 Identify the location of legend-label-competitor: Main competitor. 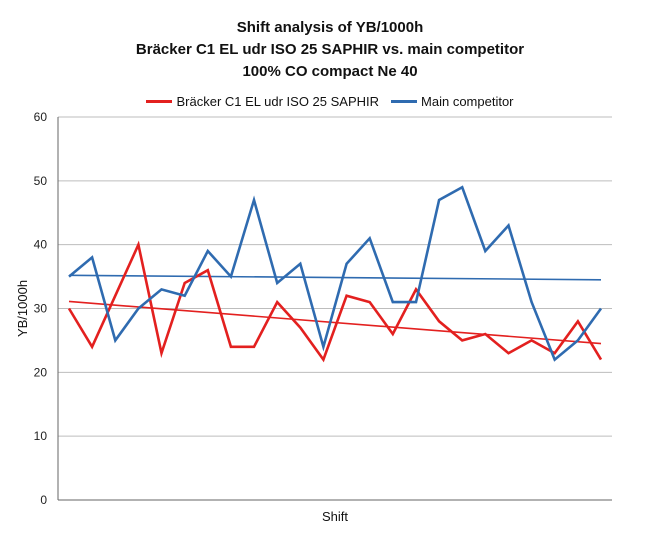
(467, 101).